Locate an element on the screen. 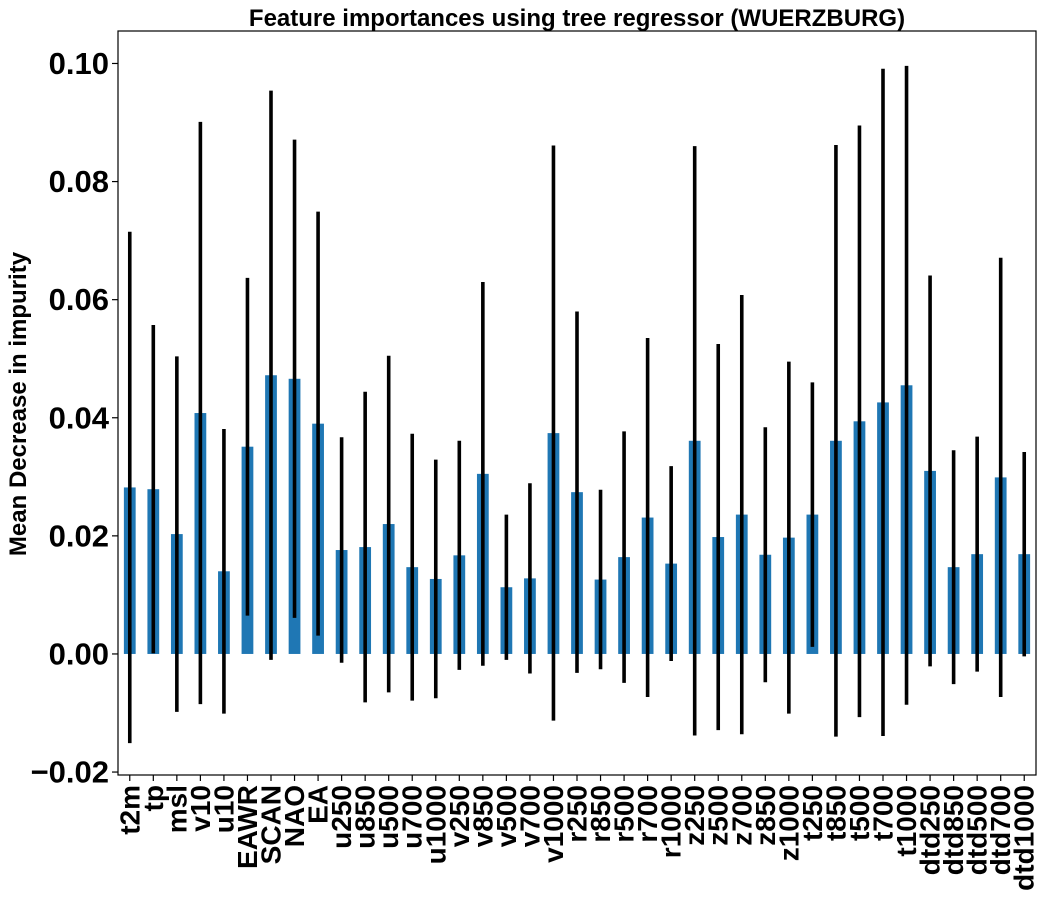 This screenshot has height=902, width=1045. x-tick-label: dtd1000 is located at coordinates (1024, 838).